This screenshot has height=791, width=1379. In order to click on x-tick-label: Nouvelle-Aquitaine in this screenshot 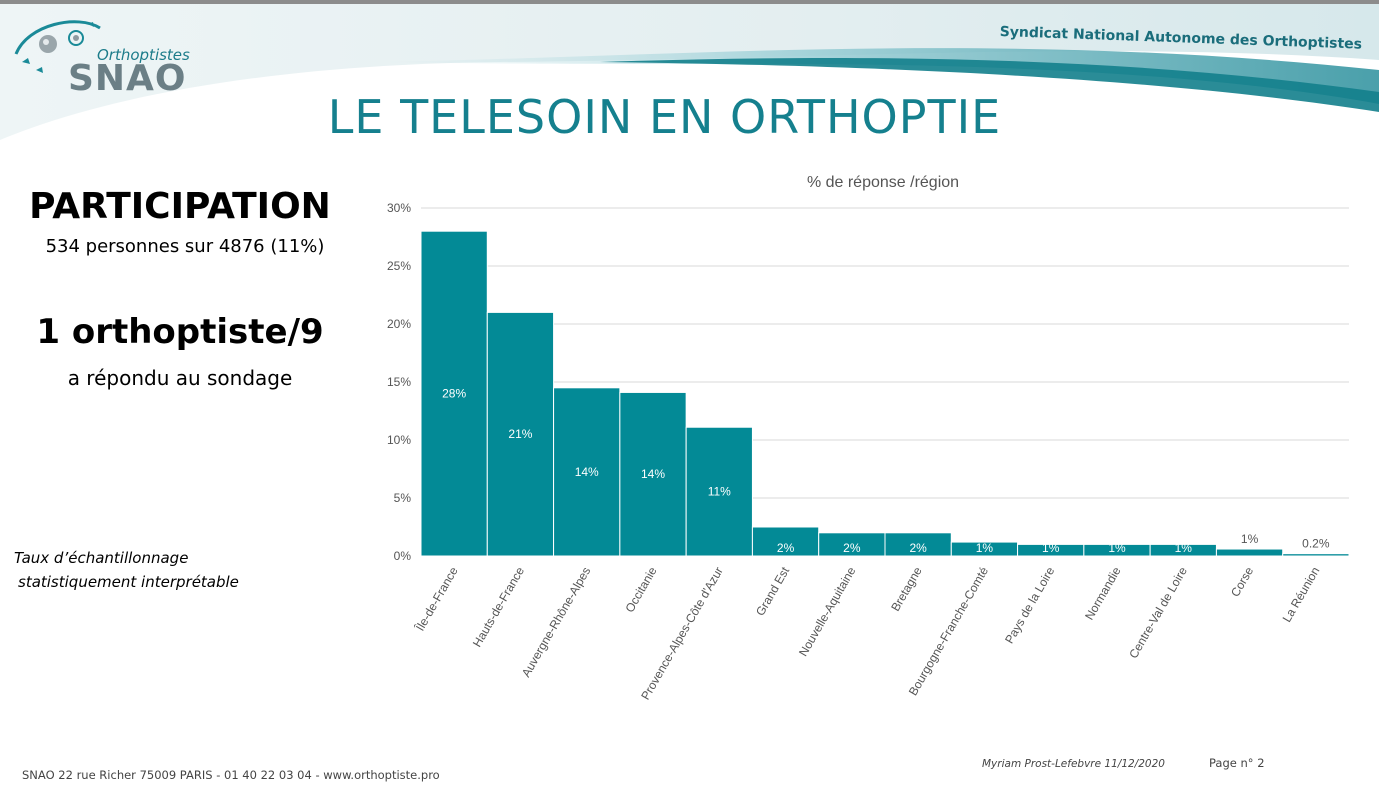, I will do `click(827, 611)`.